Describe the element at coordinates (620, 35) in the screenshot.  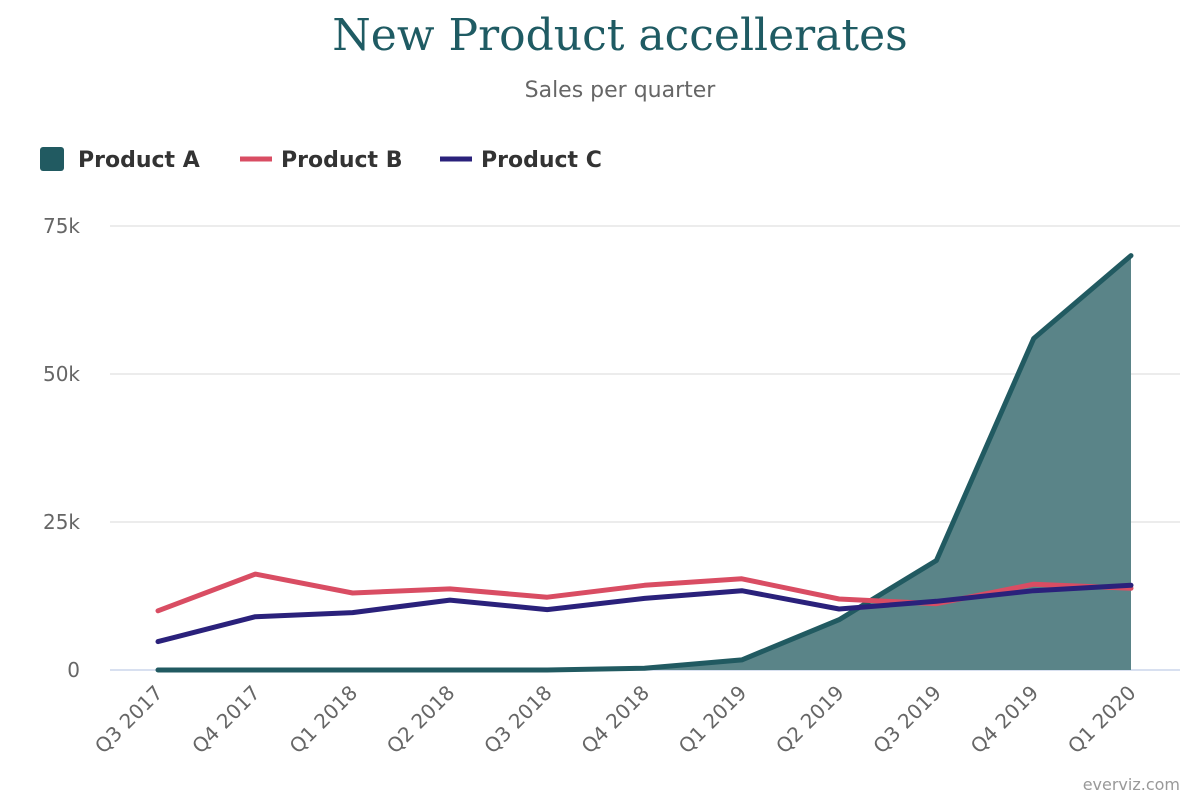
I see `chart-title: New Product accellerates` at that location.